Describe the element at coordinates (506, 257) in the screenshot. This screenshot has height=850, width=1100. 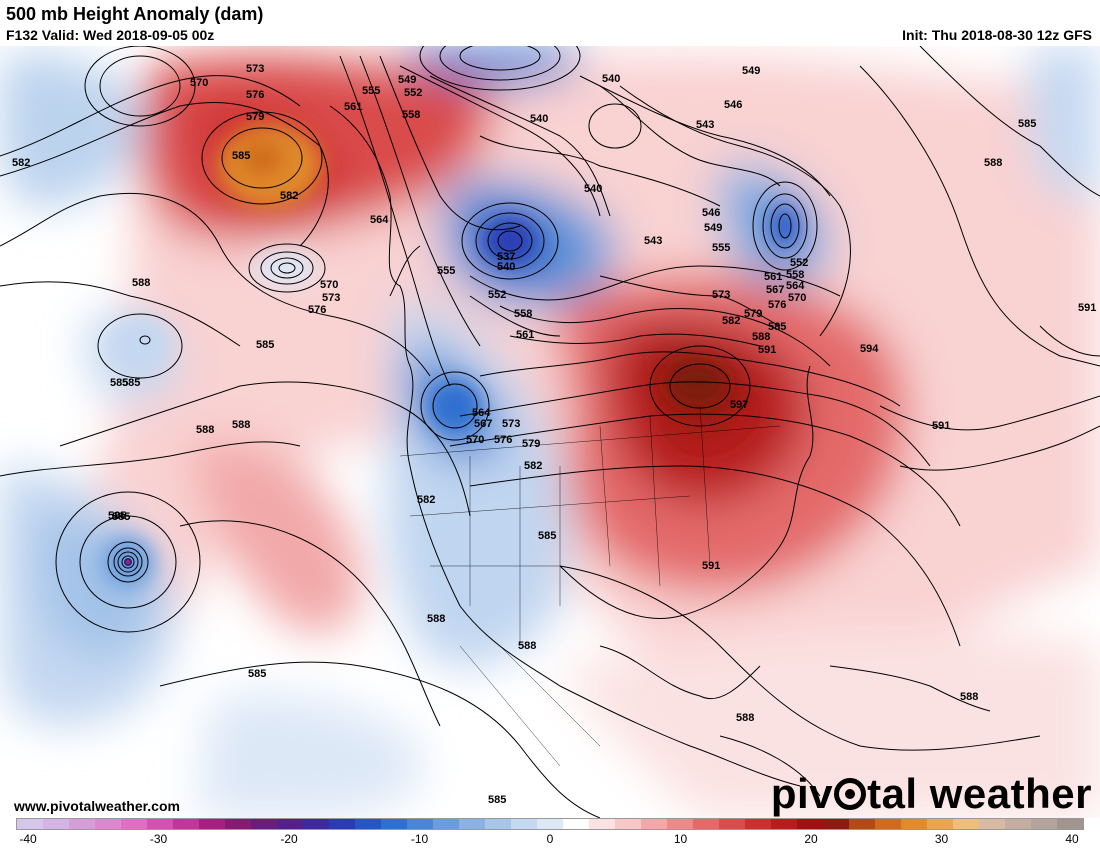
I see `contour-label: 537` at that location.